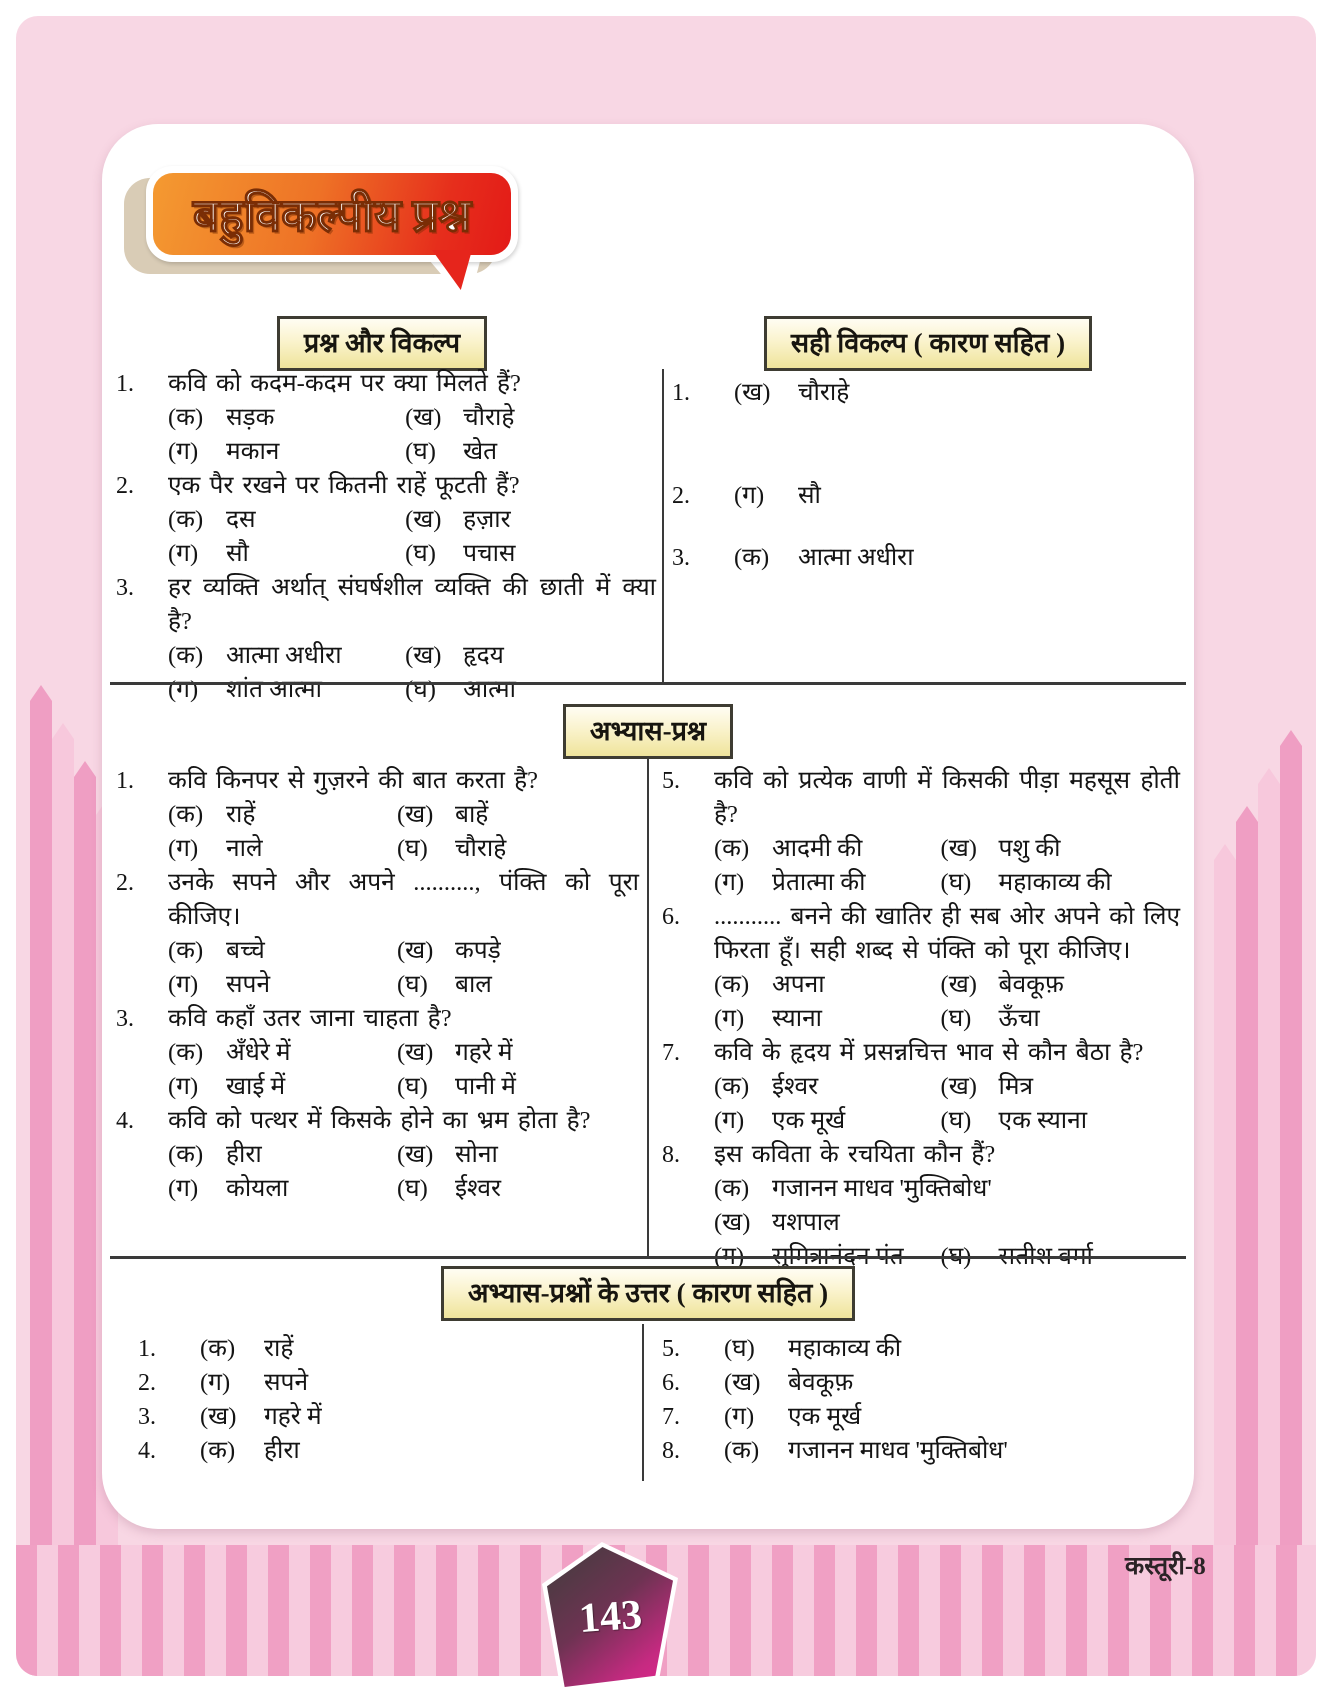 The height and width of the screenshot is (1692, 1332). Describe the element at coordinates (671, 781) in the screenshot. I see `question-number: 5.` at that location.